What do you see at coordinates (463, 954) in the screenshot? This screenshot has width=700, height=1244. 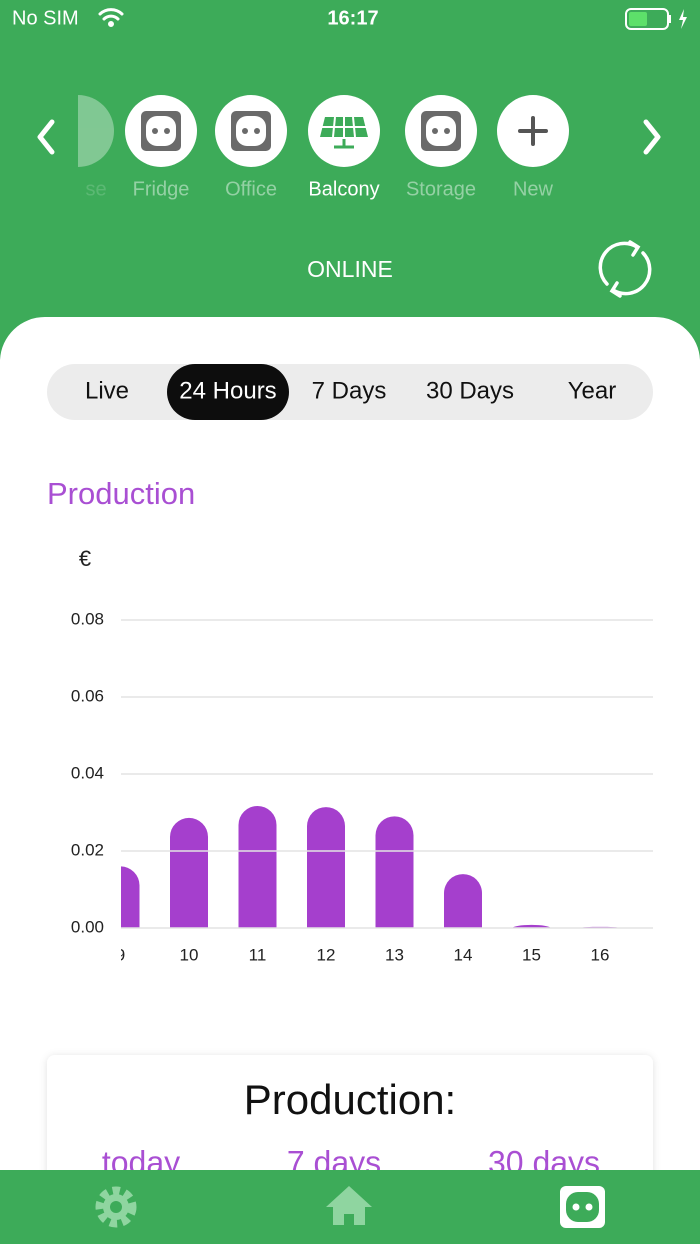 I see `x-tick-label: 14` at bounding box center [463, 954].